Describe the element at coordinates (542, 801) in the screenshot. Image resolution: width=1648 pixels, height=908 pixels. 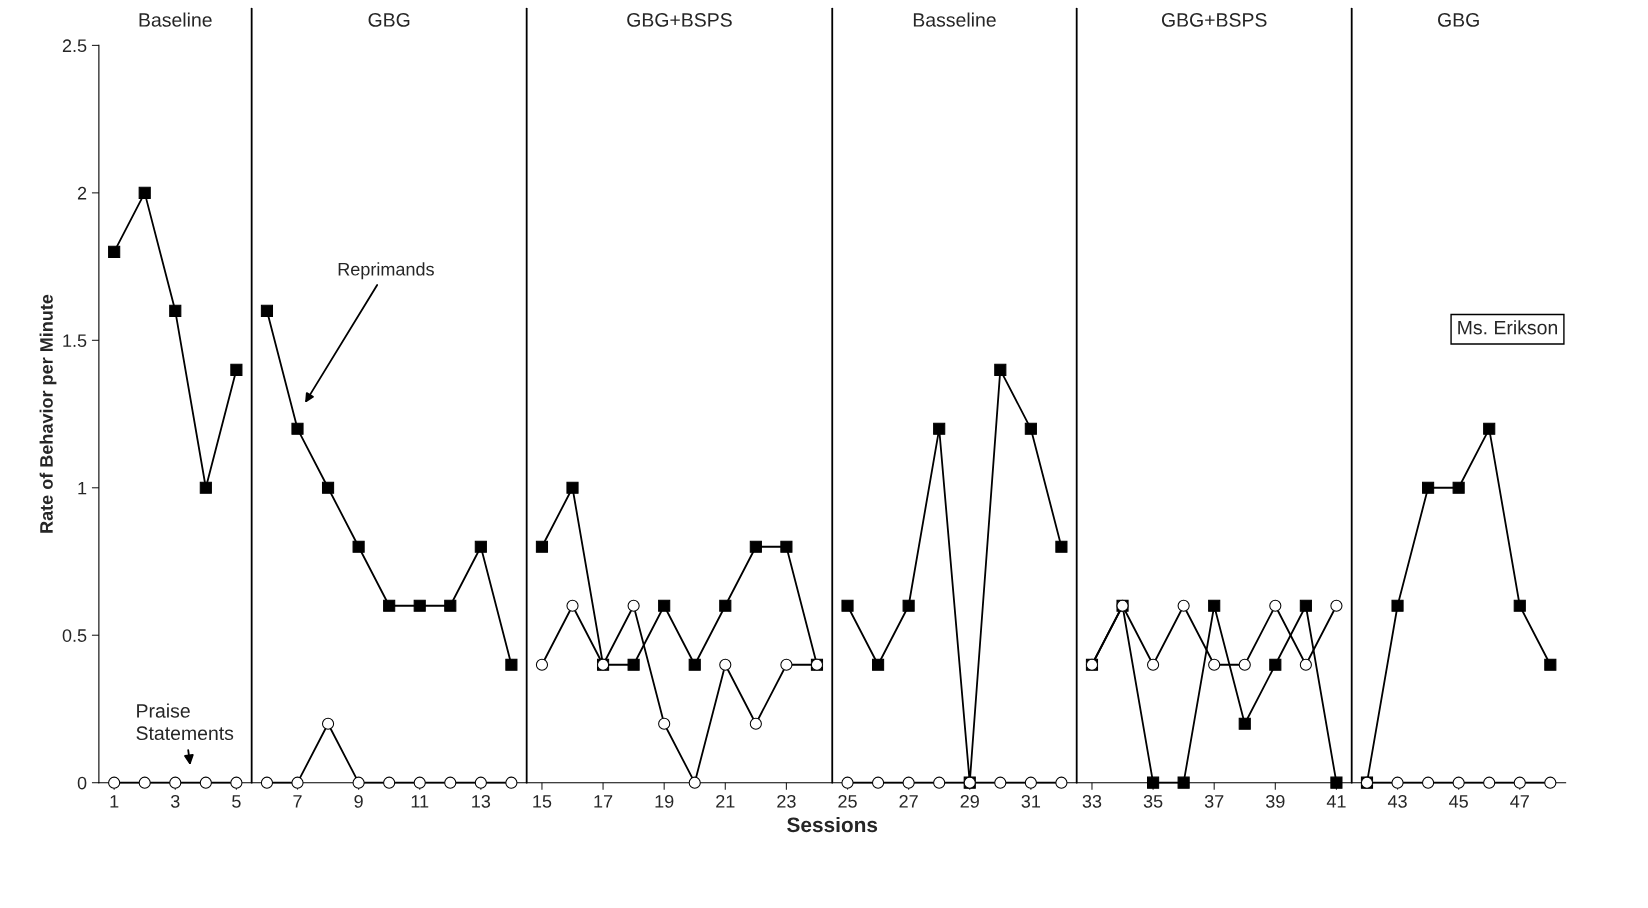
I see `x-tick-label: 15` at that location.